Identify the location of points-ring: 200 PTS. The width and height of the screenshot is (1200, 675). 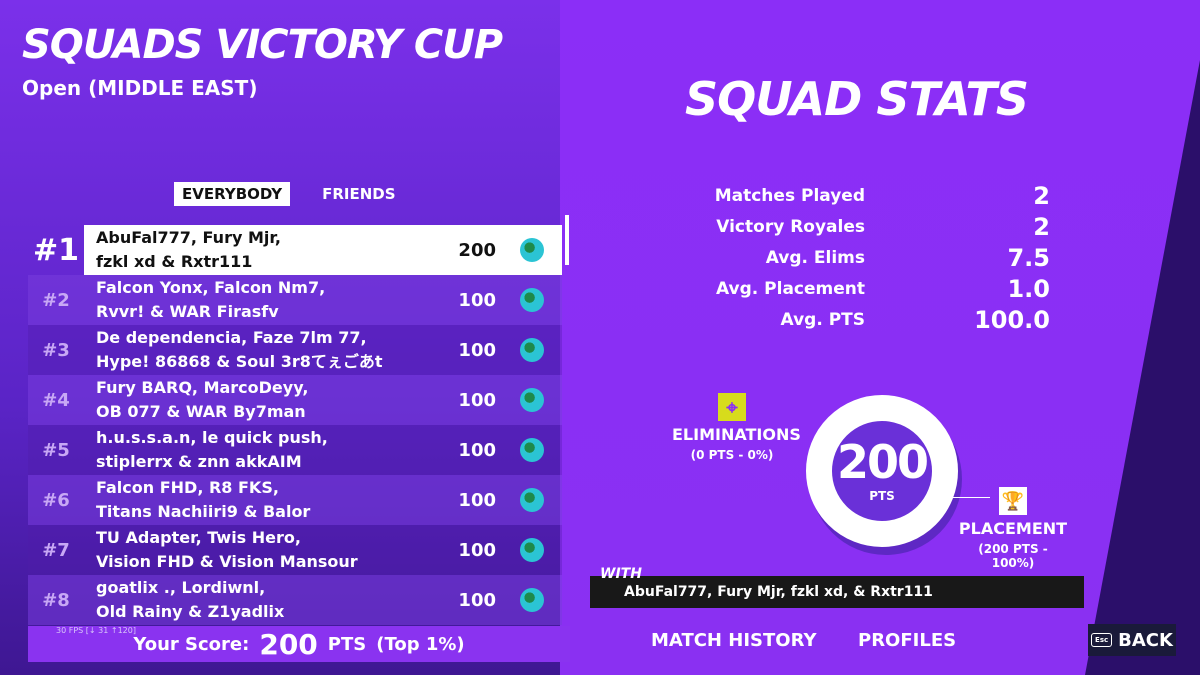
(882, 471).